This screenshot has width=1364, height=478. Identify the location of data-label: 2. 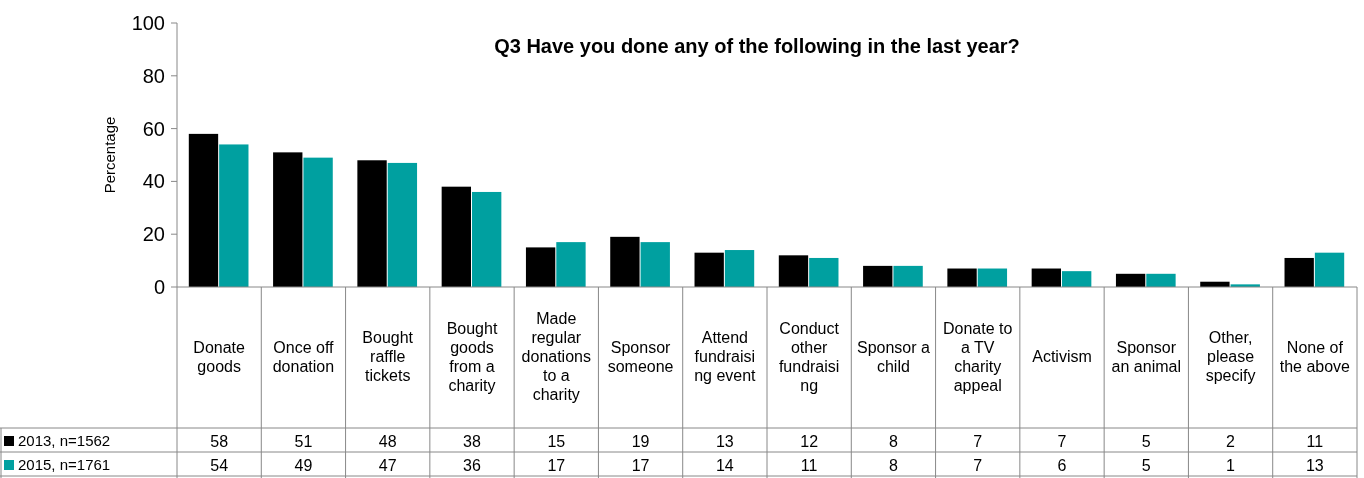
(1231, 441).